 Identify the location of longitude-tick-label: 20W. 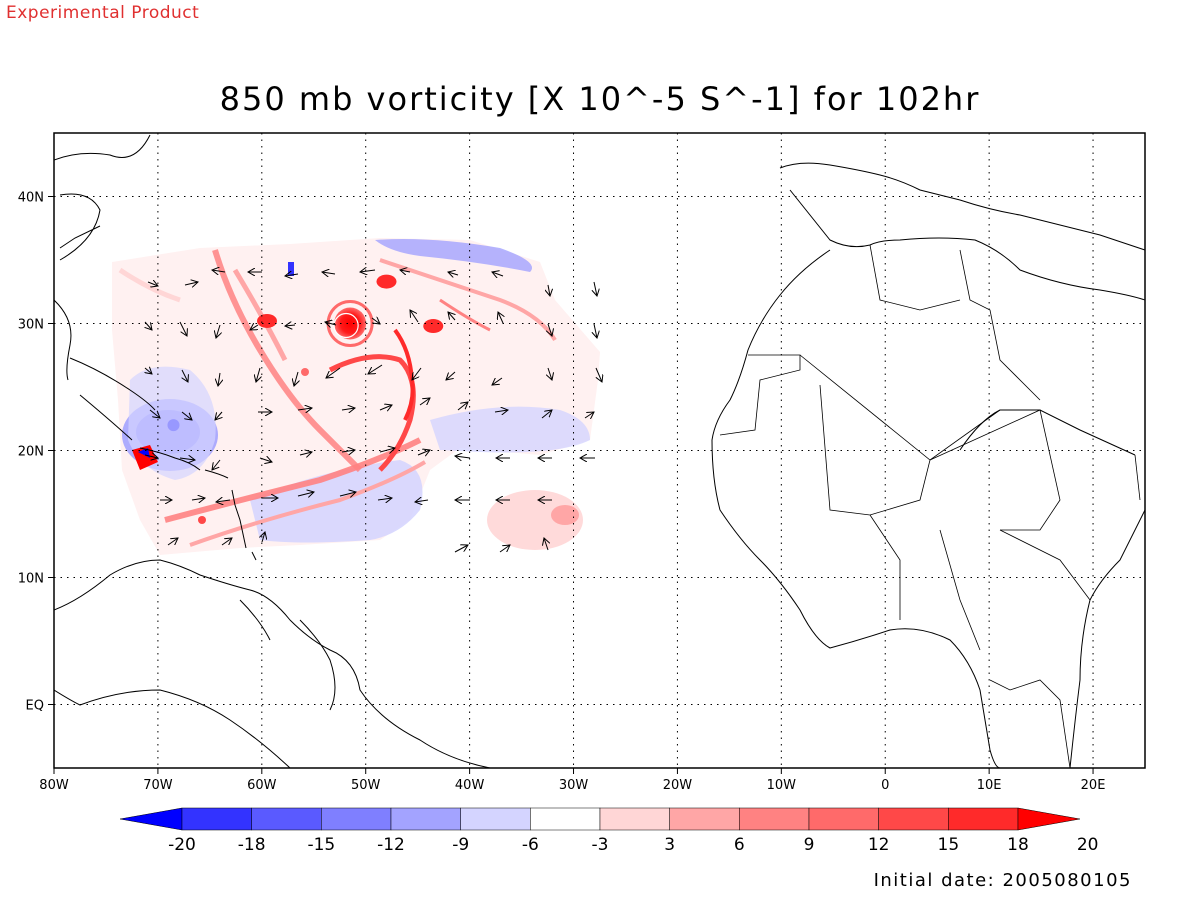
(678, 785).